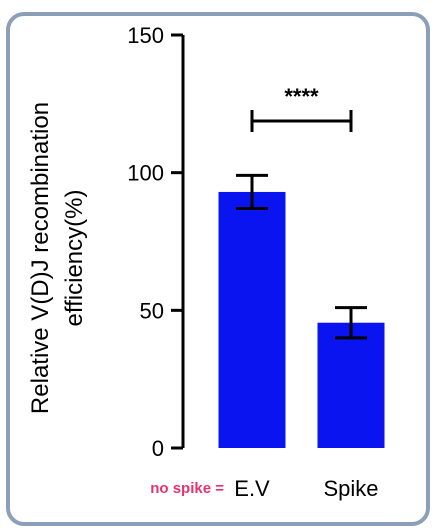 The height and width of the screenshot is (531, 440). I want to click on x-tick-labels: E.V Spike, so click(306, 488).